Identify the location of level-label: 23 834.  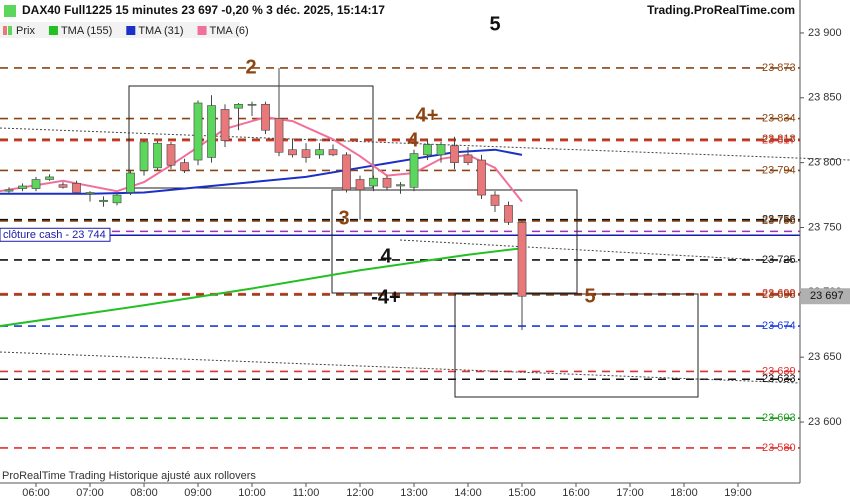
(779, 118).